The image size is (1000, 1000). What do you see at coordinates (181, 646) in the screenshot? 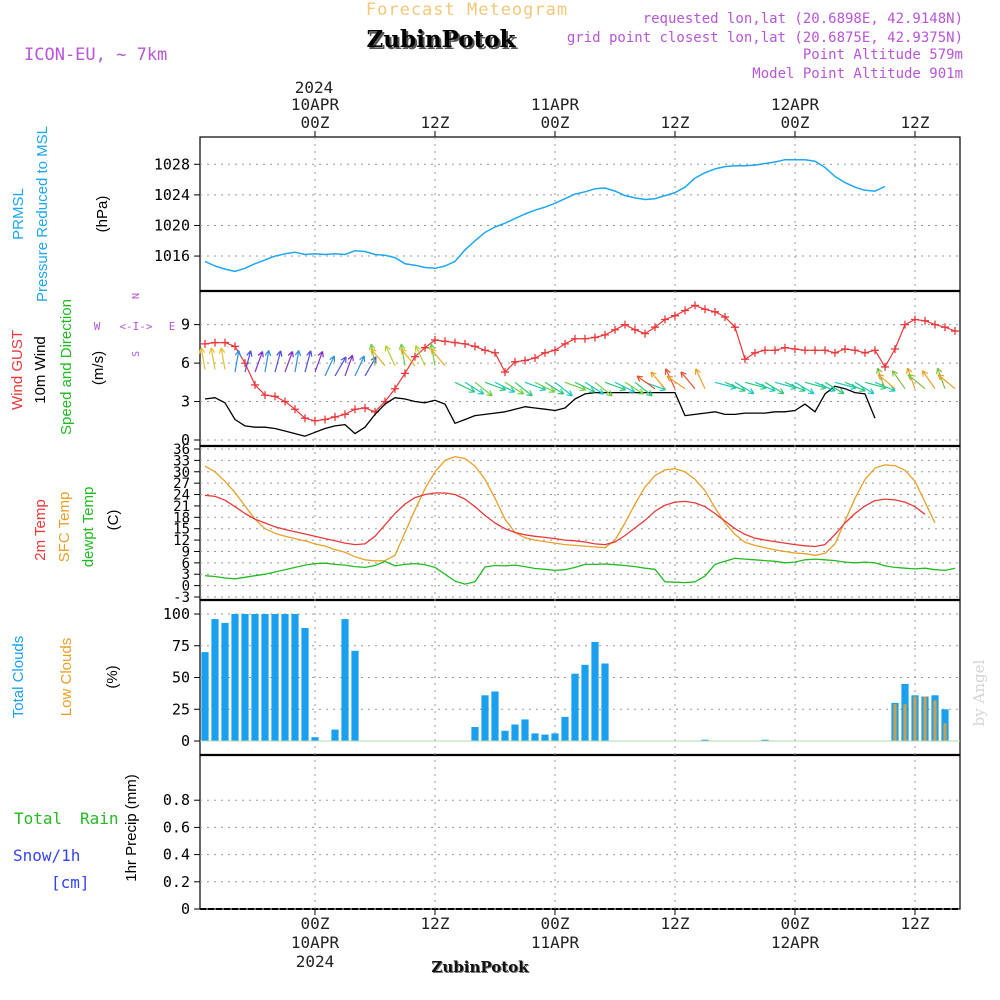
I see `clouds-tick-label: 75` at bounding box center [181, 646].